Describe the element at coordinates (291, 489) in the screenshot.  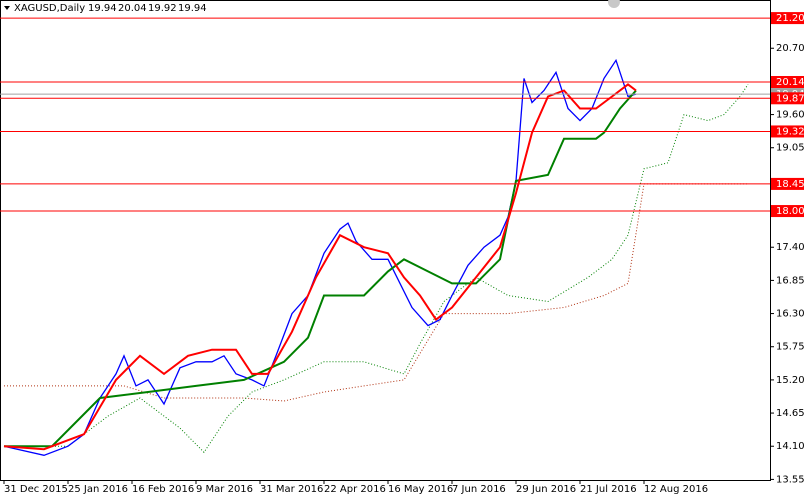
I see `x-tick-label: 31 Mar 2016` at that location.